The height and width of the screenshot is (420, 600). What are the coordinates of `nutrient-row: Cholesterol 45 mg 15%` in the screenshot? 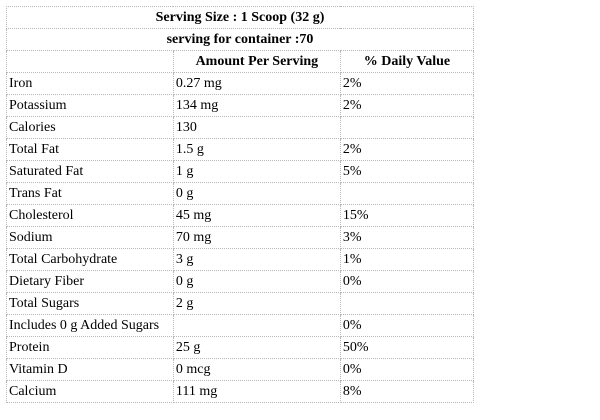 It's located at (240, 215).